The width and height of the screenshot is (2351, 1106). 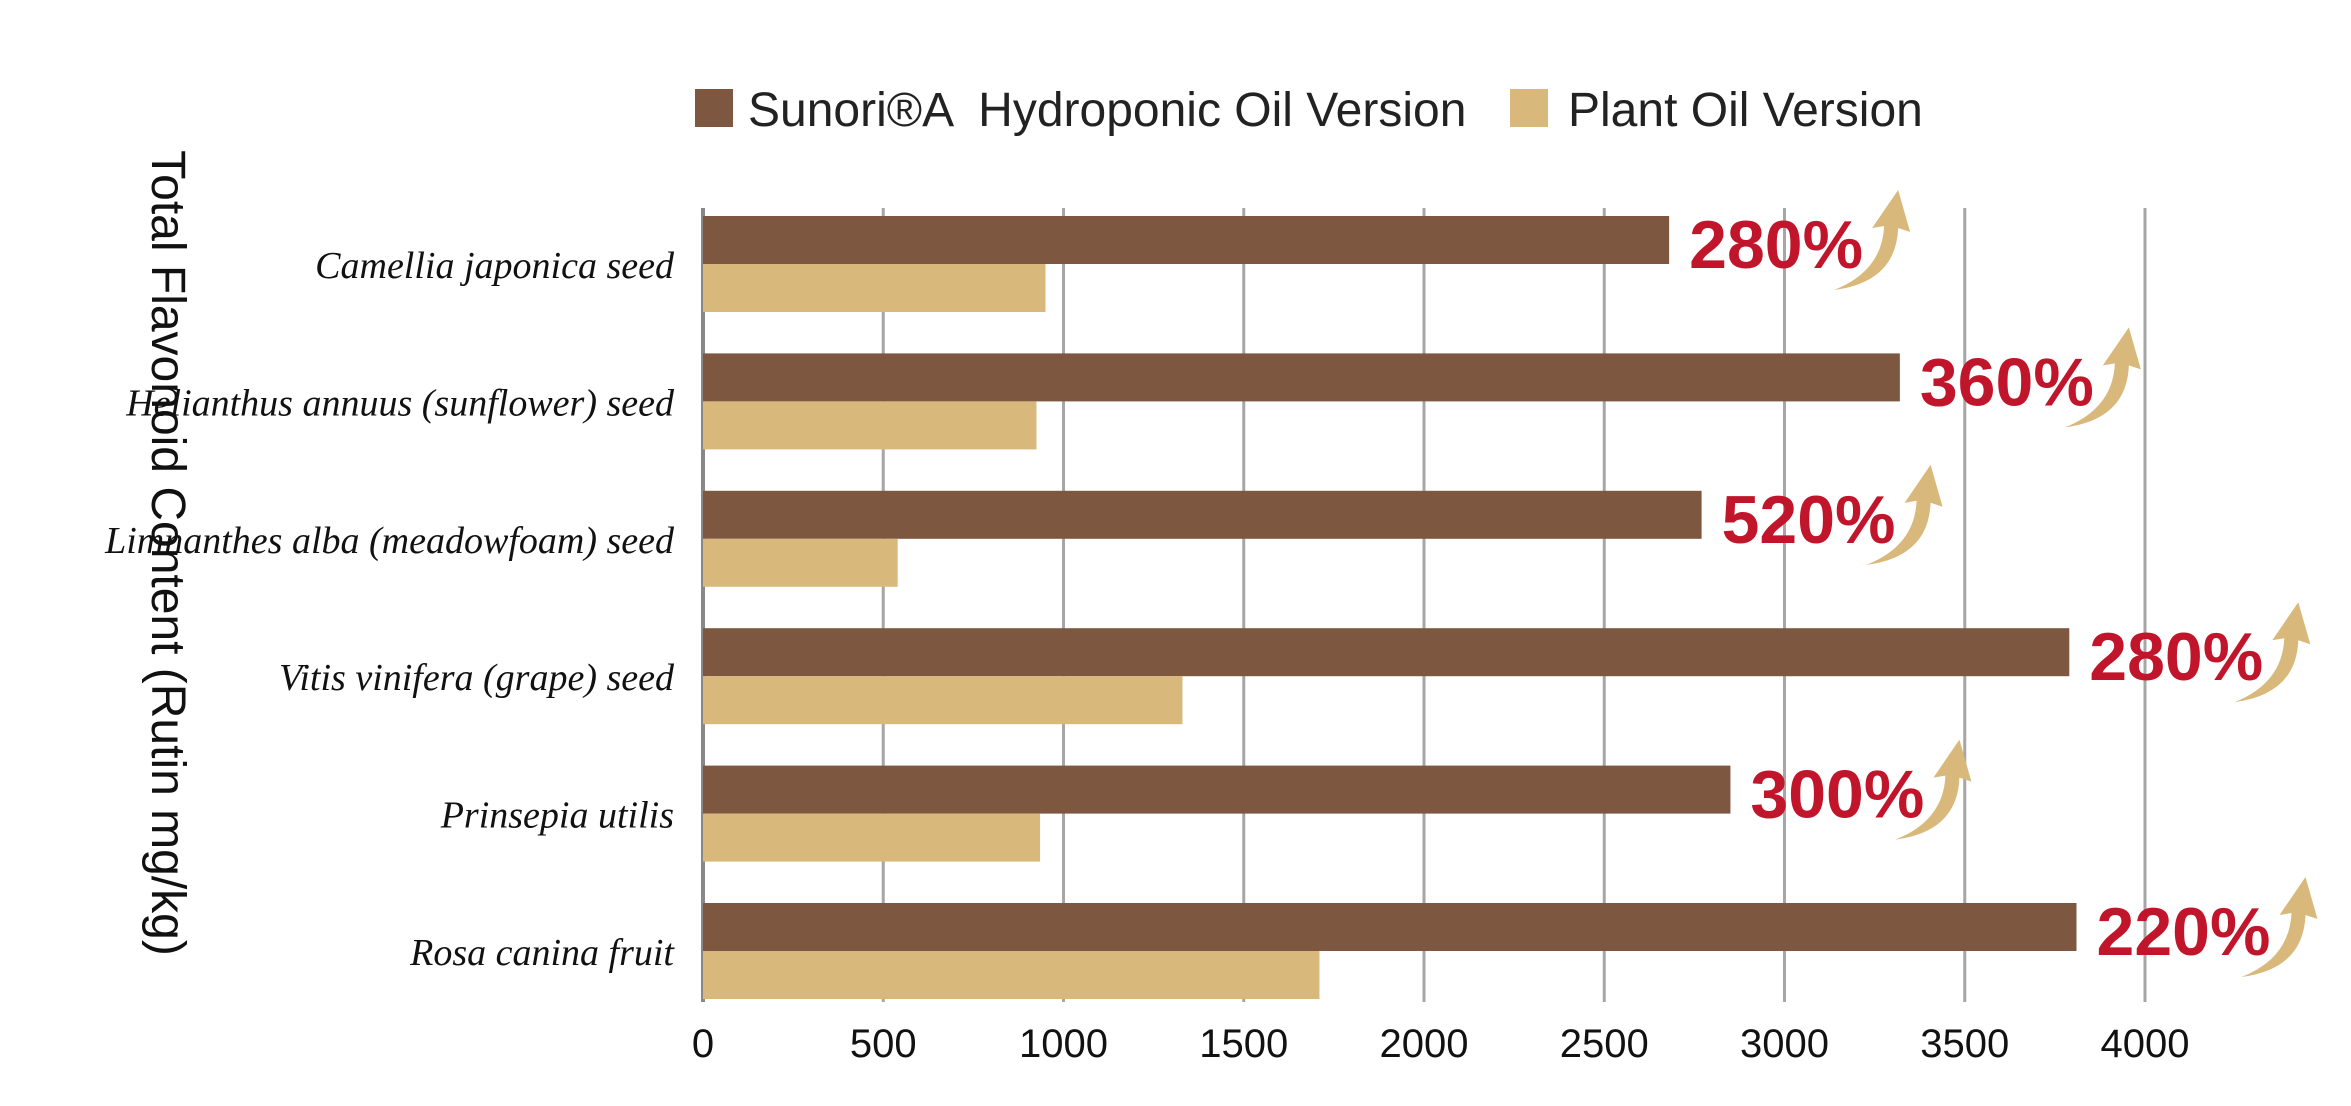 I want to click on x-tick-label-1500: 1500, so click(x=1243, y=1044).